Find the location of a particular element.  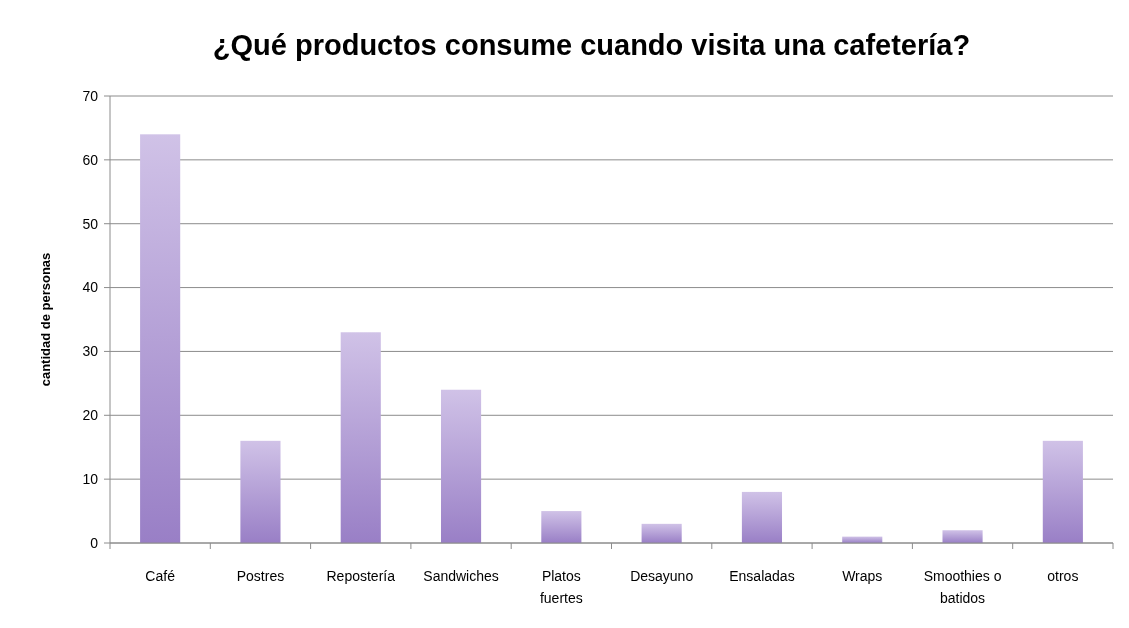

x-tick-label: Ensaladas is located at coordinates (762, 576).